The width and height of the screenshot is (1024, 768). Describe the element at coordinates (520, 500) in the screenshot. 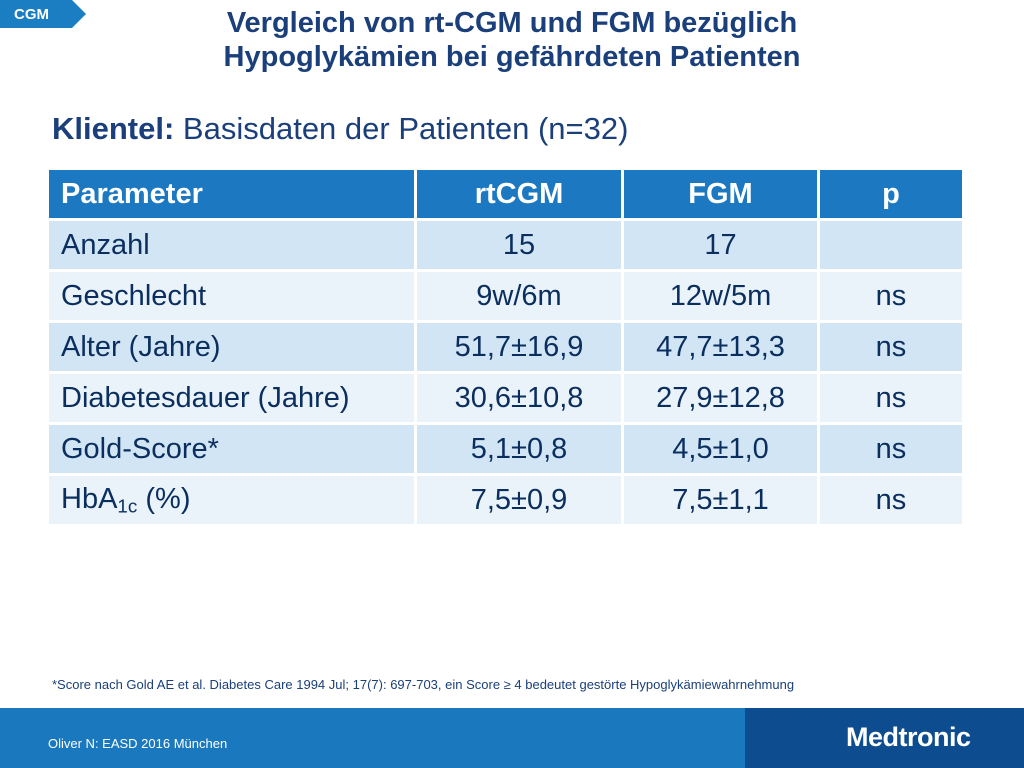

I see `cell-rtcgm: 7,5±0,9` at that location.